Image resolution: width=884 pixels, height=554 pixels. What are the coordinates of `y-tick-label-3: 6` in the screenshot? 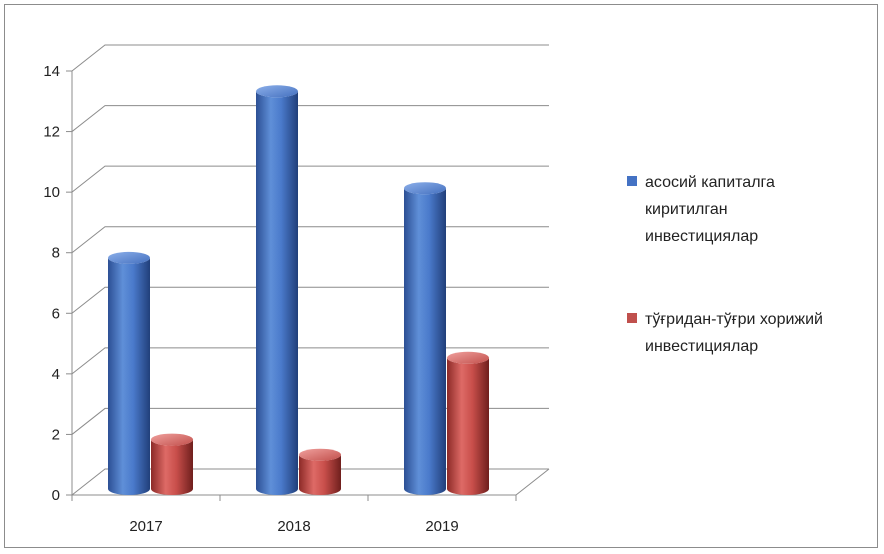 It's located at (56, 313).